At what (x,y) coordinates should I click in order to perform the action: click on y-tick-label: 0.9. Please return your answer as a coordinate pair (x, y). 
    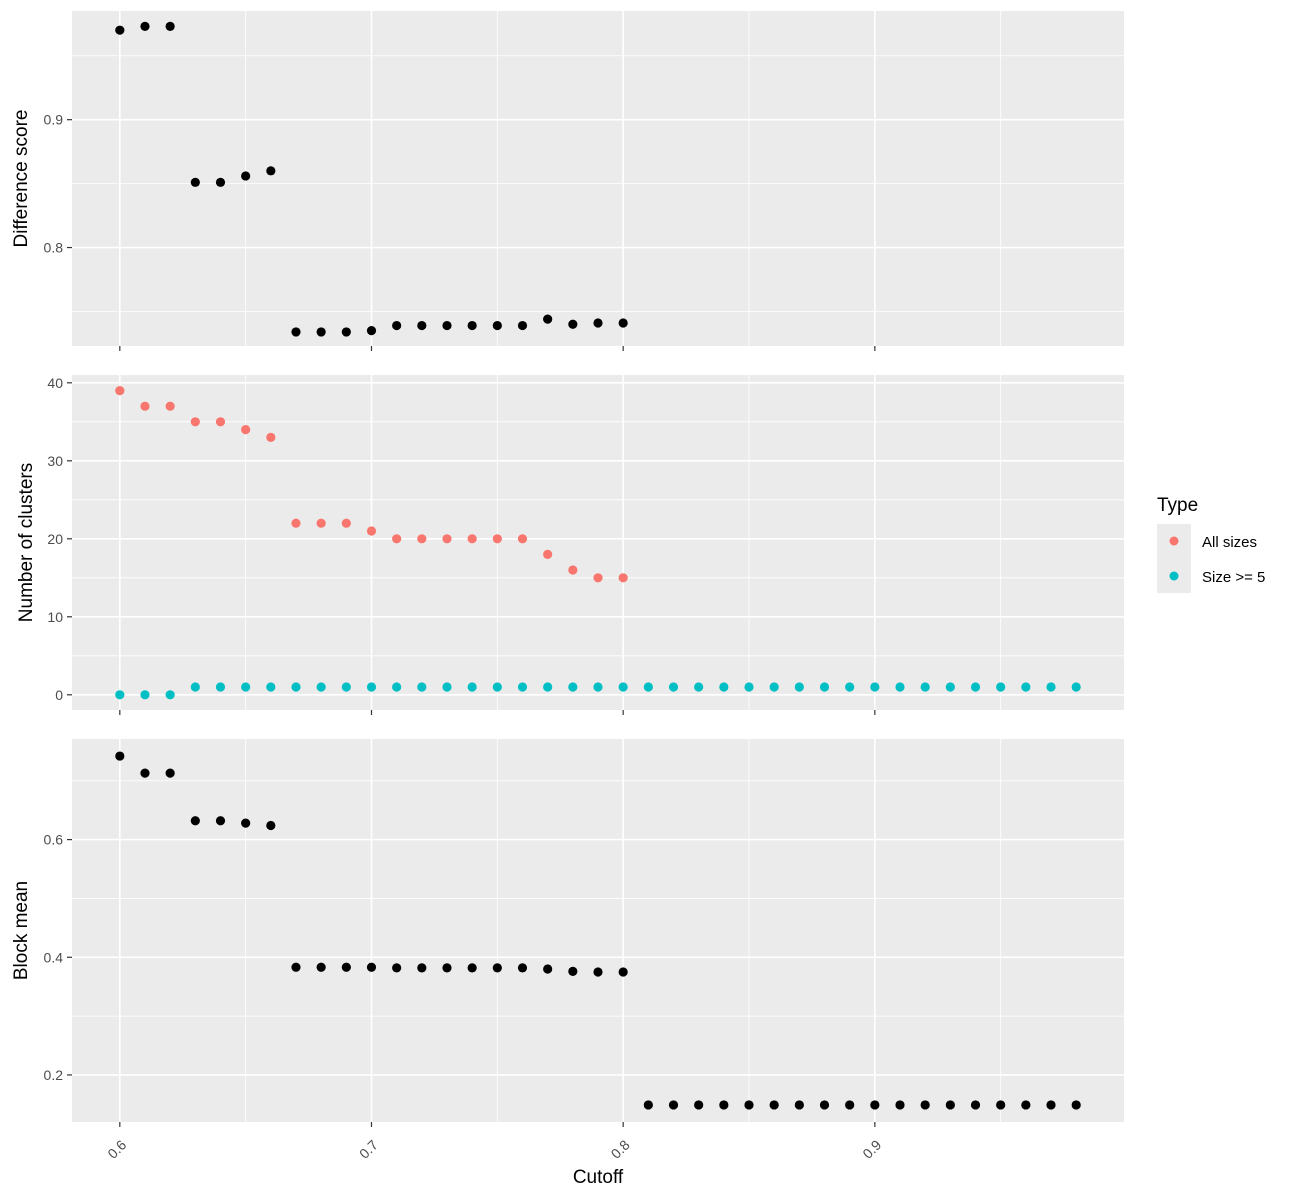
    Looking at the image, I should click on (54, 120).